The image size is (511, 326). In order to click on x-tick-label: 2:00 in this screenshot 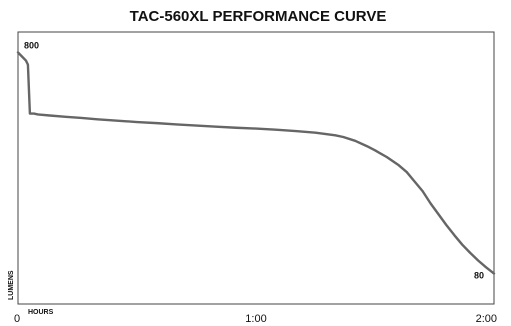, I will do `click(486, 319)`.